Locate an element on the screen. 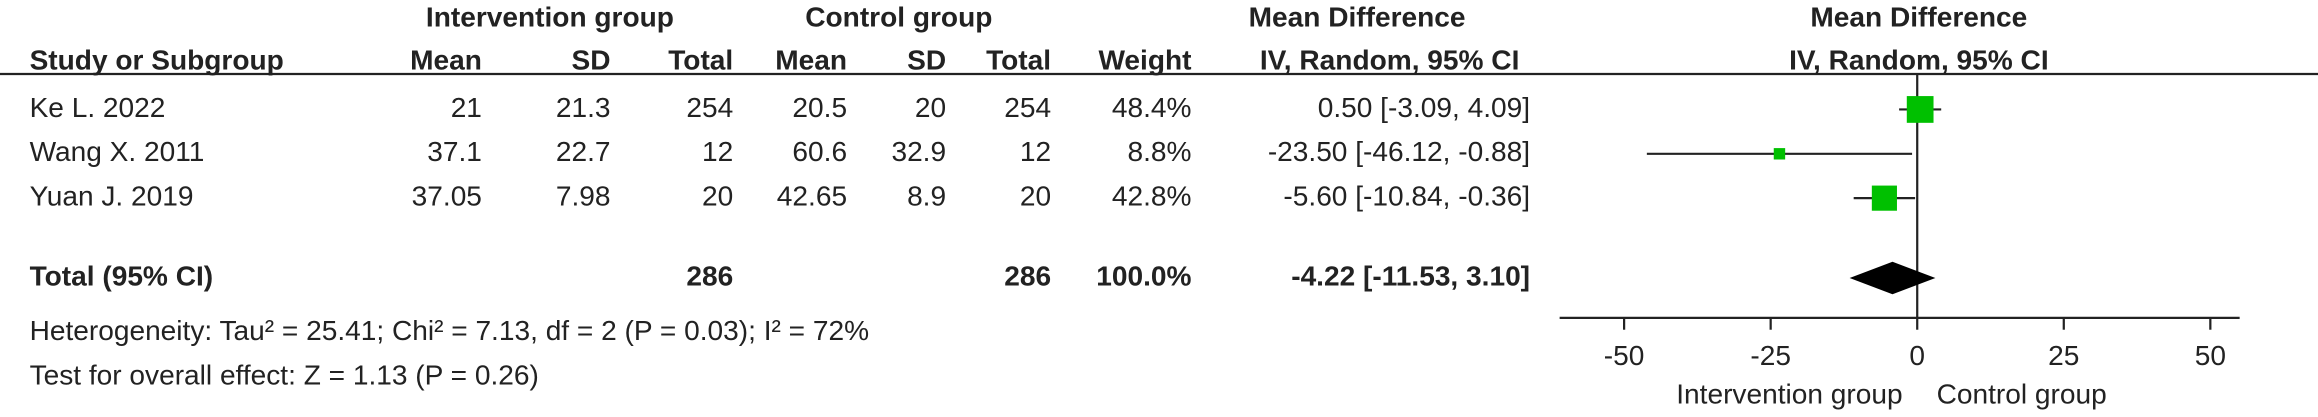 The width and height of the screenshot is (2318, 417). study-name: Ke L. 2022 is located at coordinates (98, 107).